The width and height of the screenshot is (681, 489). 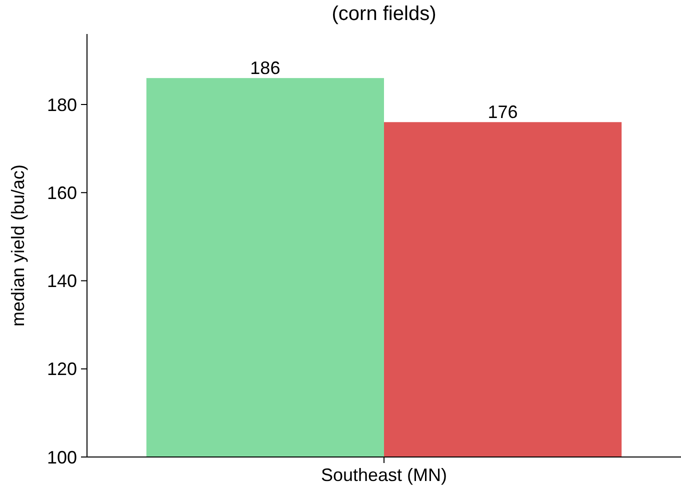 I want to click on data-label: 176, so click(x=503, y=112).